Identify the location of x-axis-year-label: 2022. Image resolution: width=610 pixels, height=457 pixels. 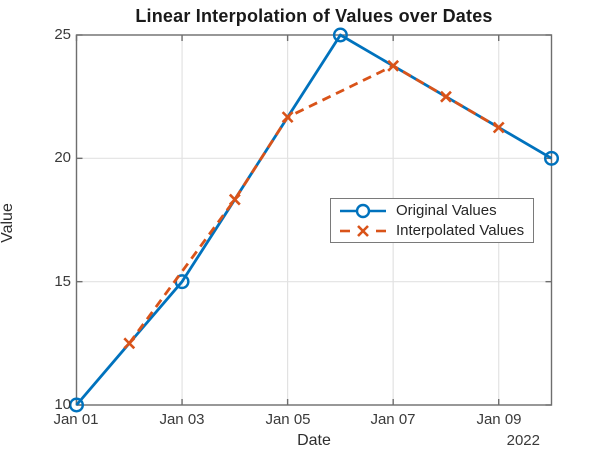
(523, 440).